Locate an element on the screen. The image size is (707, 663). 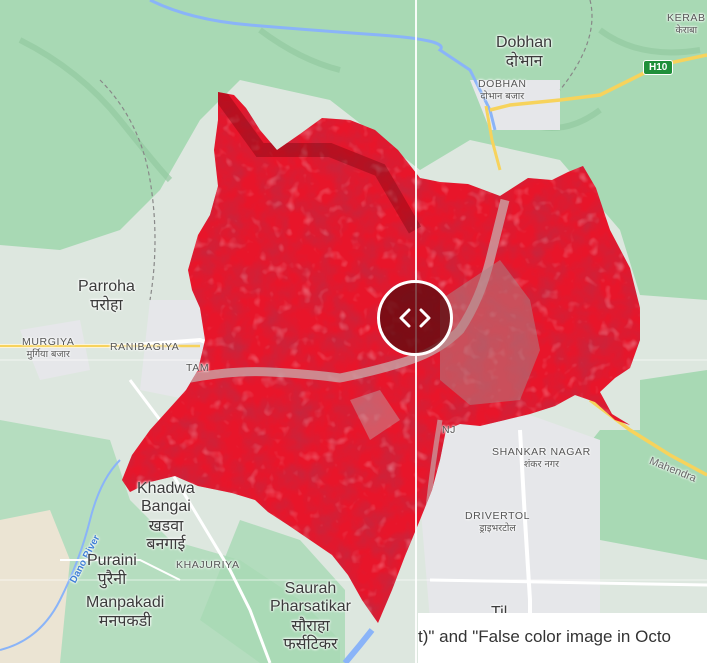
place-dobhan: Dobhan दोभान is located at coordinates (524, 52).